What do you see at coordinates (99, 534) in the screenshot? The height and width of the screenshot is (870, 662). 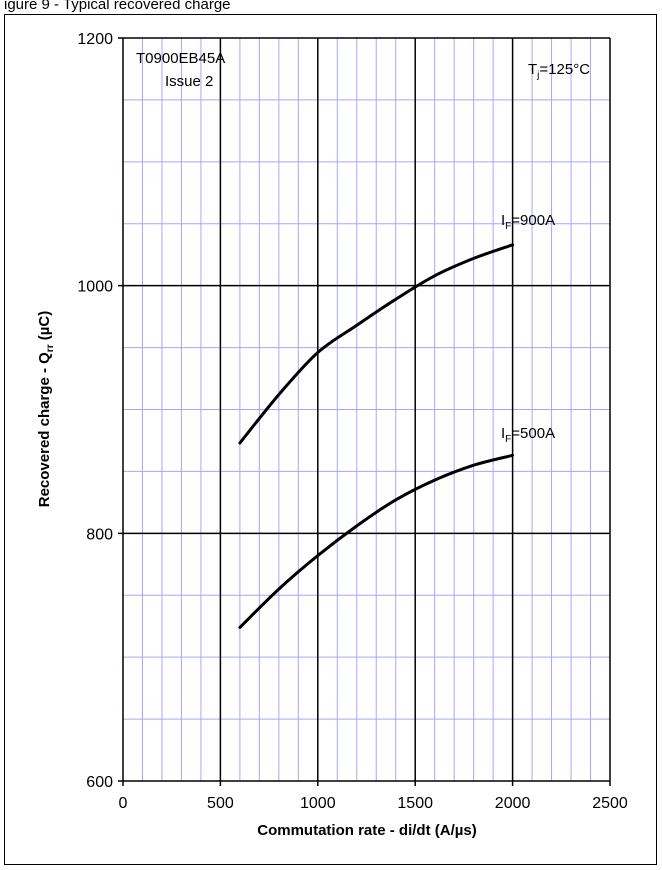 I see `y-tick-label: 800` at bounding box center [99, 534].